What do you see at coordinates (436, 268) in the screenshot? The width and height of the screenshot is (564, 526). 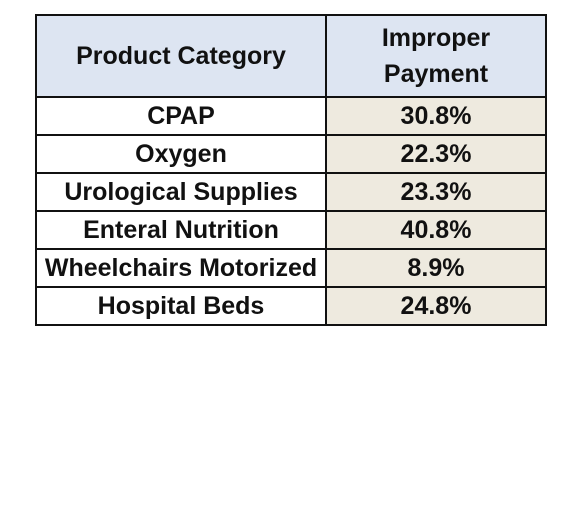 I see `value-cell: 8.9%` at bounding box center [436, 268].